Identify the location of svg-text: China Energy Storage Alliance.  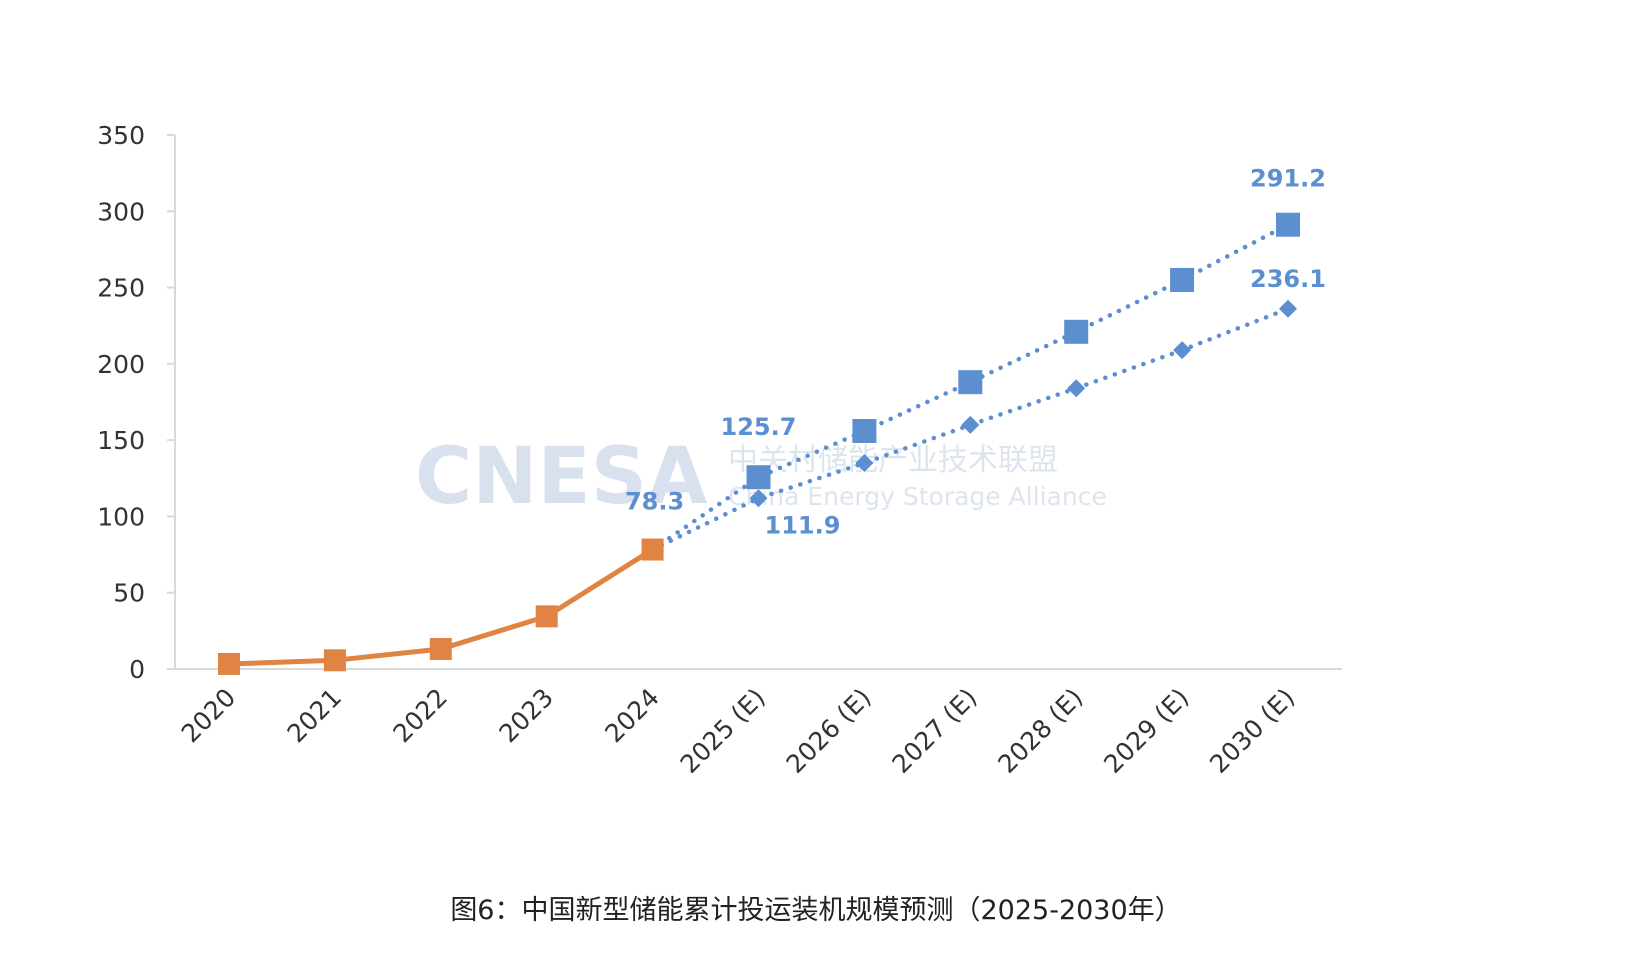
(917, 496).